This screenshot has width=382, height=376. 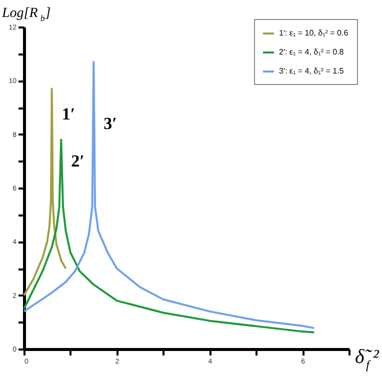 I want to click on annotation: 1′, so click(x=69, y=114).